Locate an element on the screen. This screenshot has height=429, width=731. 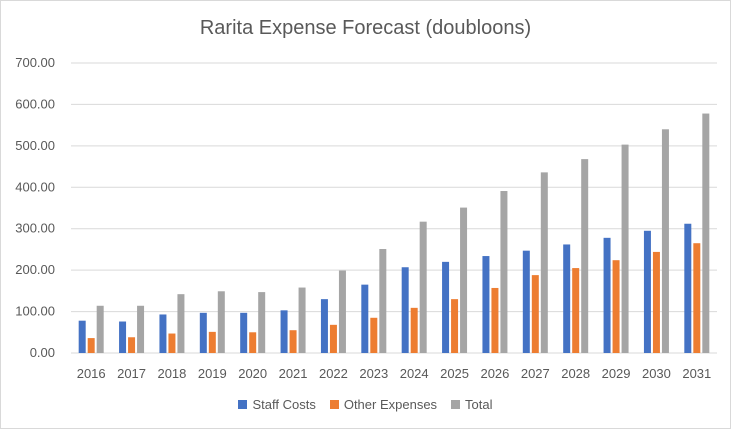
x-tick-label: 2027 is located at coordinates (535, 373).